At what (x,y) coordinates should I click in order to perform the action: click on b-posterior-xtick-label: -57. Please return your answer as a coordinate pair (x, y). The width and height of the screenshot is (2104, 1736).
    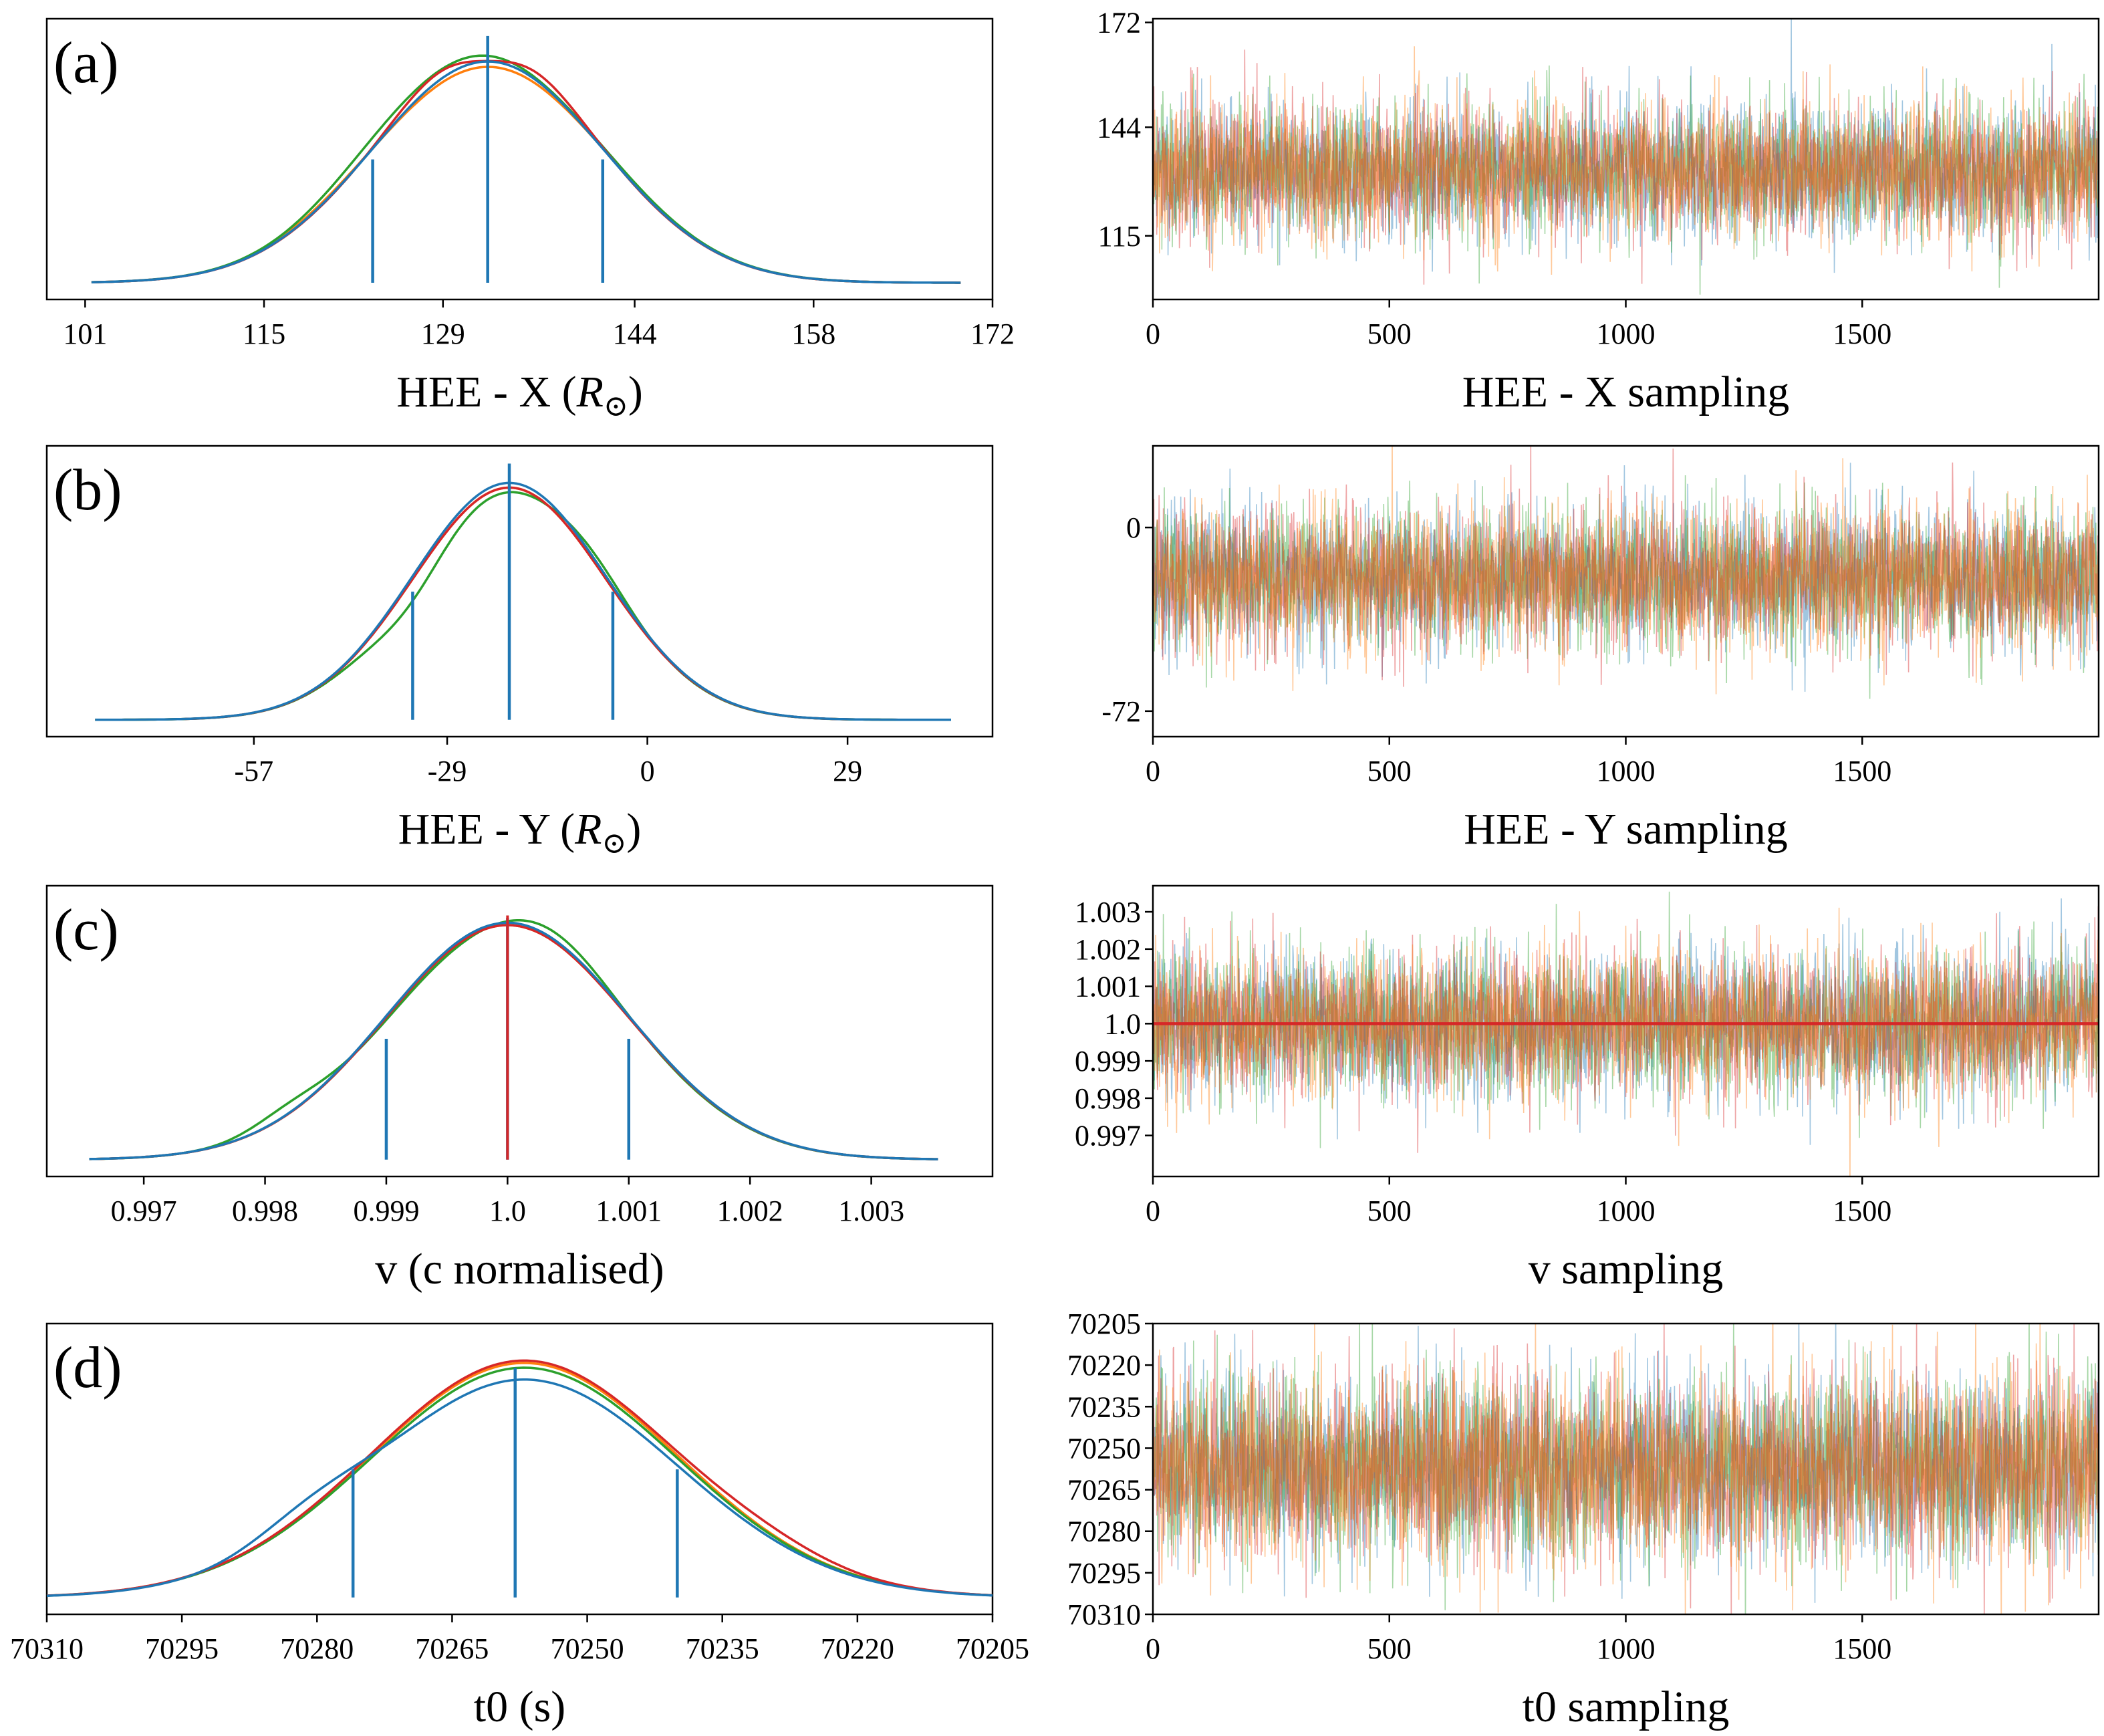
    Looking at the image, I should click on (254, 771).